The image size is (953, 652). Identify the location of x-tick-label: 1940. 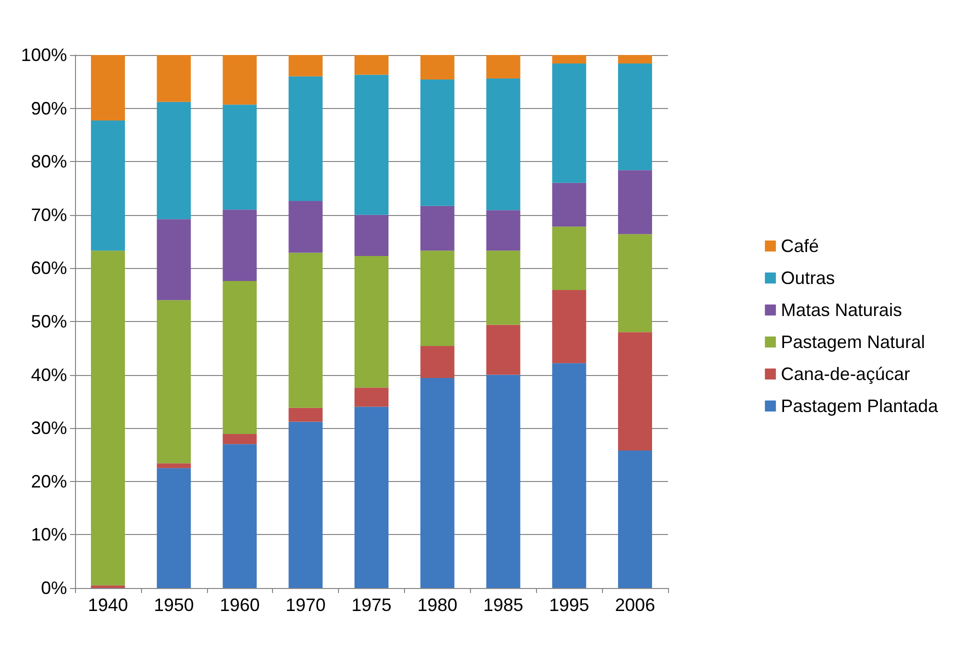
(108, 605).